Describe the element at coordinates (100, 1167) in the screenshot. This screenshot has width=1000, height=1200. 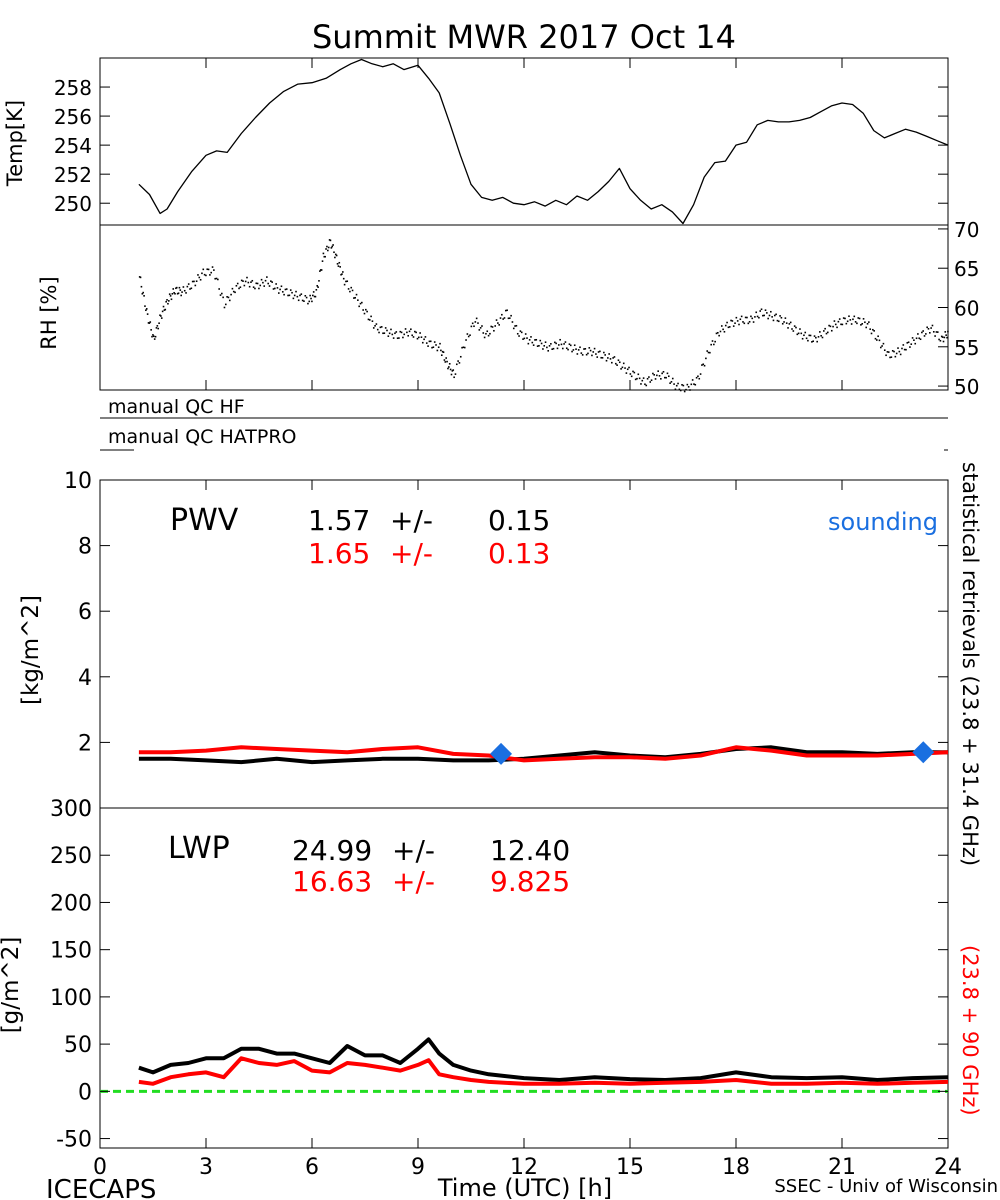
I see `xtick-label: 0` at that location.